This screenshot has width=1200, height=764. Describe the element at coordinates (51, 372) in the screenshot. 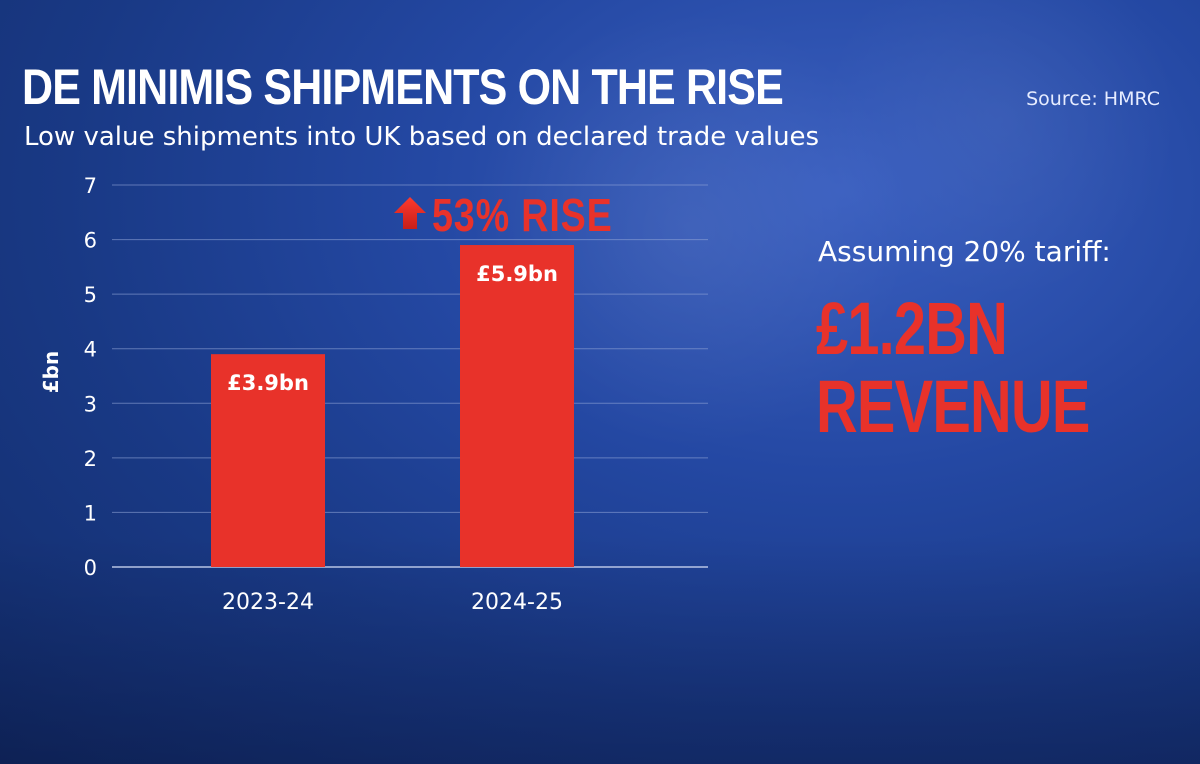

I see `y-axis-label: £bn` at that location.